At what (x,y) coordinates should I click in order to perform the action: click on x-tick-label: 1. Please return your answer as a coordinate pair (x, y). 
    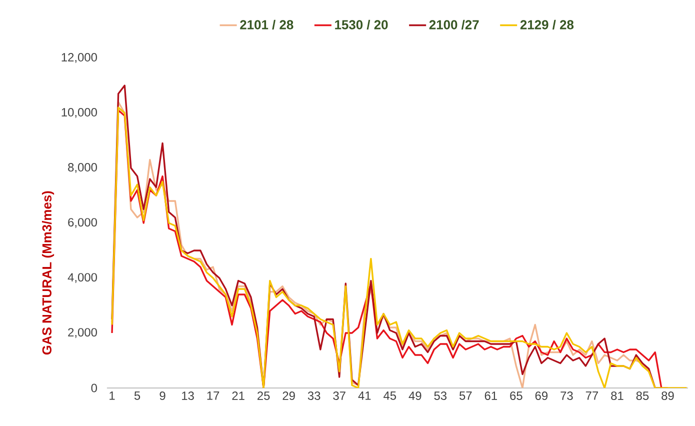
    Looking at the image, I should click on (112, 396).